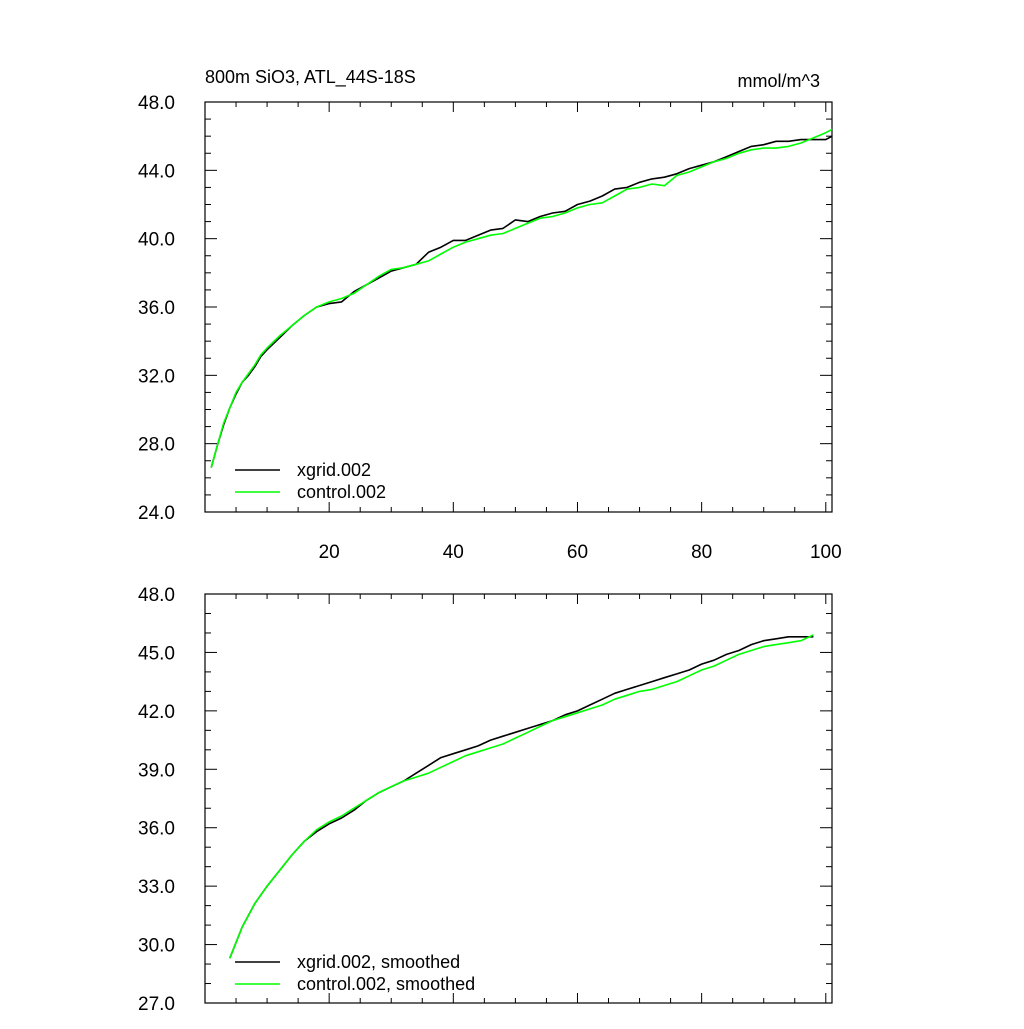 Image resolution: width=1024 pixels, height=1029 pixels. I want to click on y-tick-label: 44.0, so click(156, 171).